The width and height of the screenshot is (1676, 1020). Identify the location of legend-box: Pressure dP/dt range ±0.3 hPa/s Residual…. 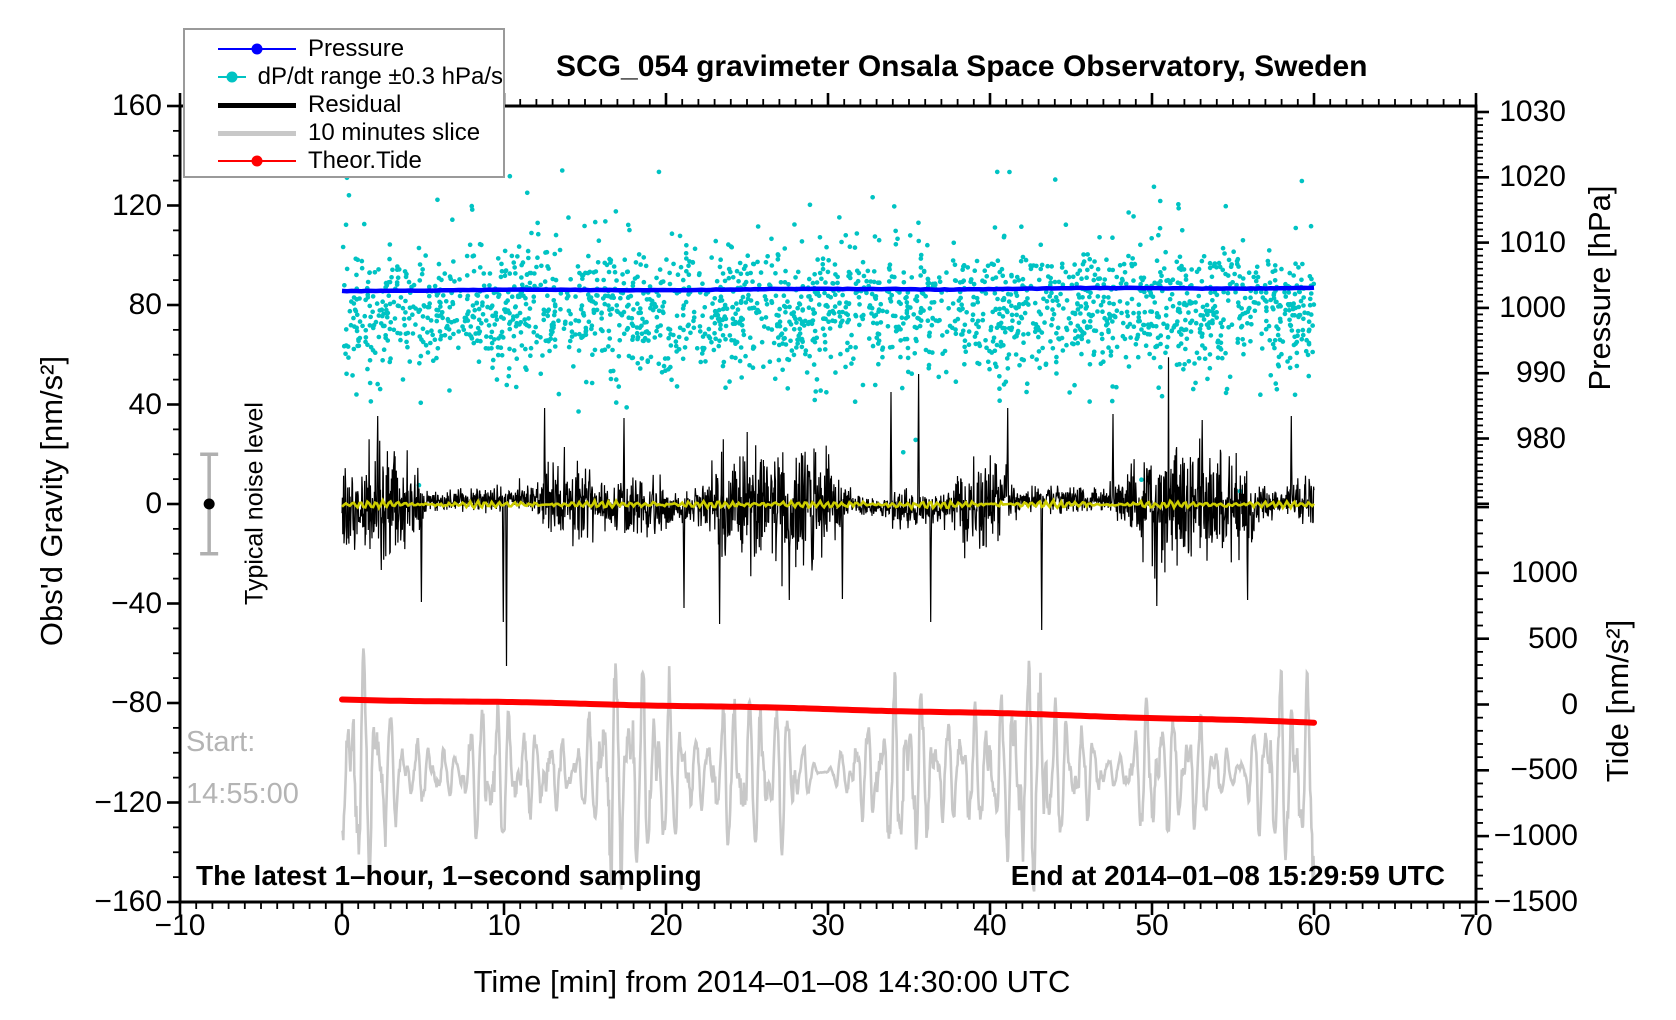
(344, 103).